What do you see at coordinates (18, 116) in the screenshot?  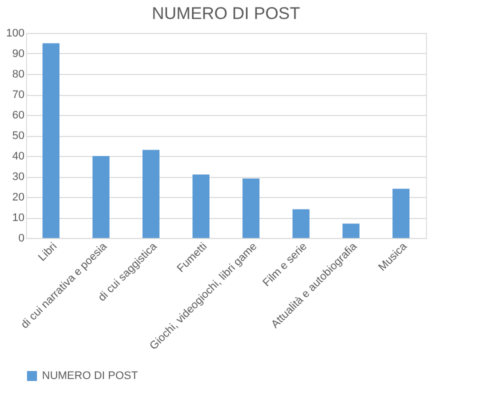 I see `y-tick-label: 60` at bounding box center [18, 116].